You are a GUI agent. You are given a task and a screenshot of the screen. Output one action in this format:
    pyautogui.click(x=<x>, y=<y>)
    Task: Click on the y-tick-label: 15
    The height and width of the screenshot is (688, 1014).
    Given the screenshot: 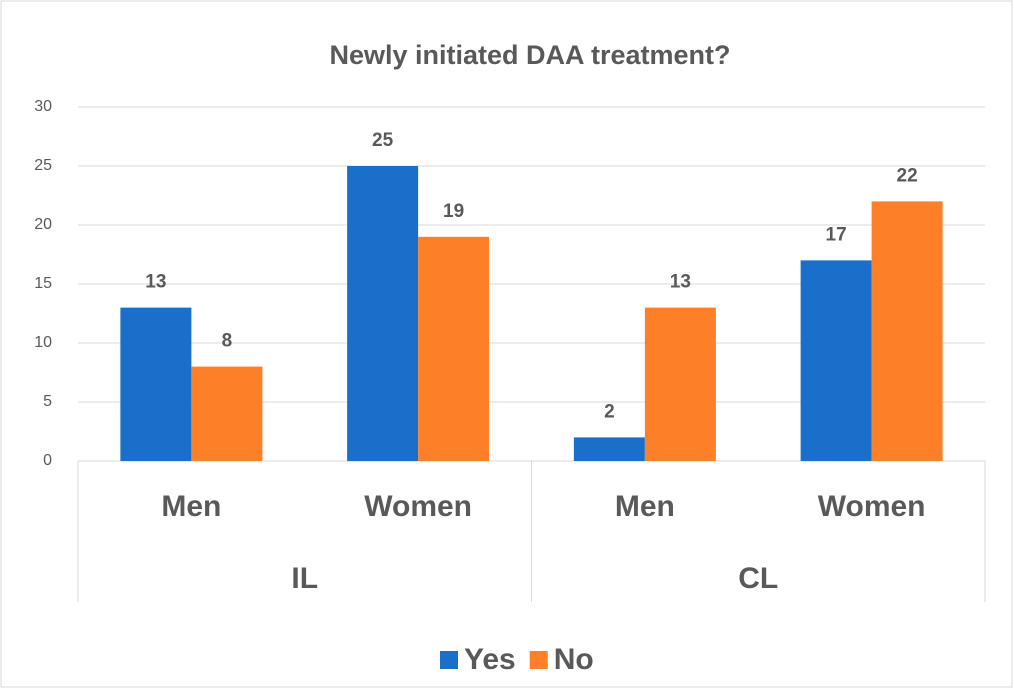 What is the action you would take?
    pyautogui.click(x=43, y=283)
    